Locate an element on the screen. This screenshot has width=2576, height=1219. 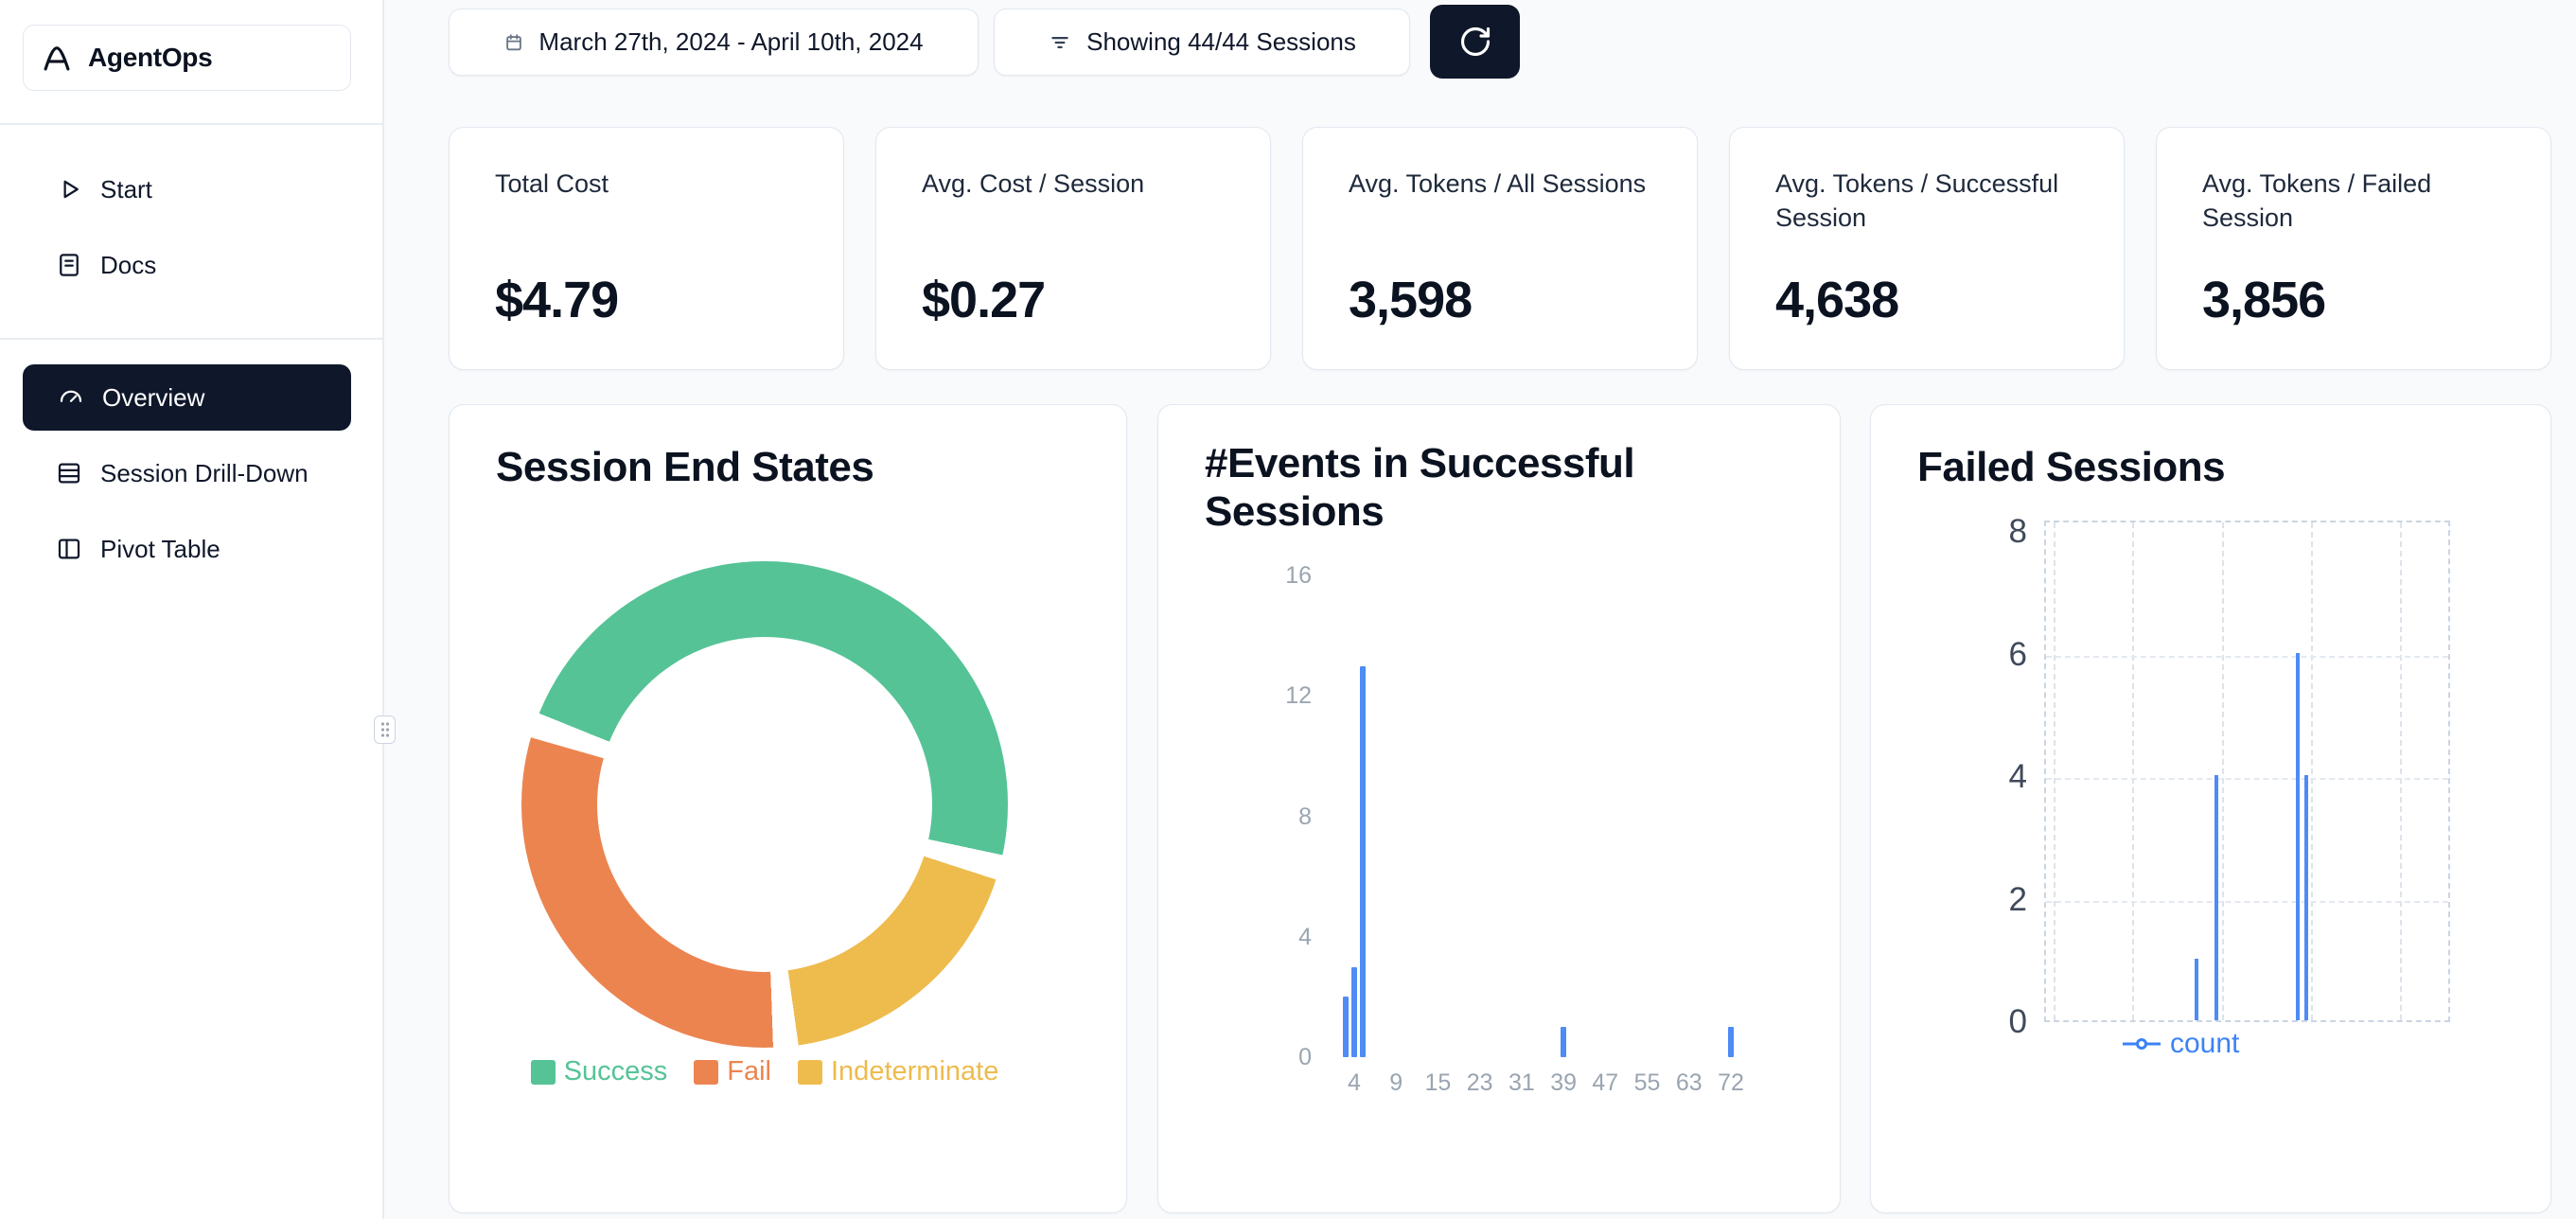
sidebar-item-pivot-table: Pivot Table is located at coordinates (192, 549).